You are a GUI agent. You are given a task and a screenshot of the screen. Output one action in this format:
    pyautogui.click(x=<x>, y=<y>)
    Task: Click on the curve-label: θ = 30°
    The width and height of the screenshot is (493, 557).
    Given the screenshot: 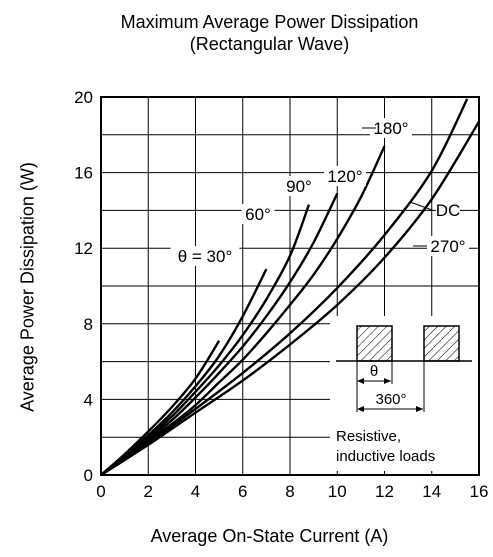 What is the action you would take?
    pyautogui.click(x=205, y=256)
    